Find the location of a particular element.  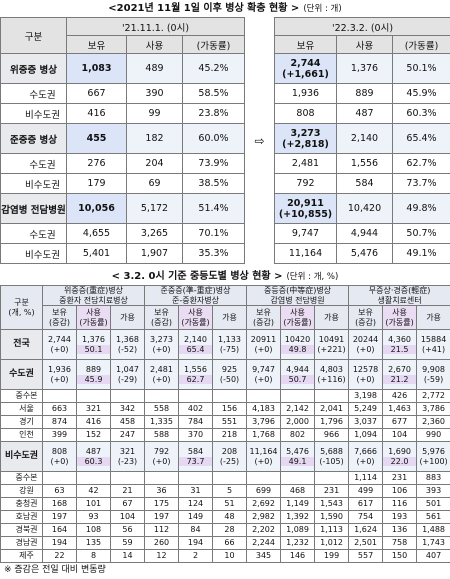

cell: 136 is located at coordinates (400, 530).